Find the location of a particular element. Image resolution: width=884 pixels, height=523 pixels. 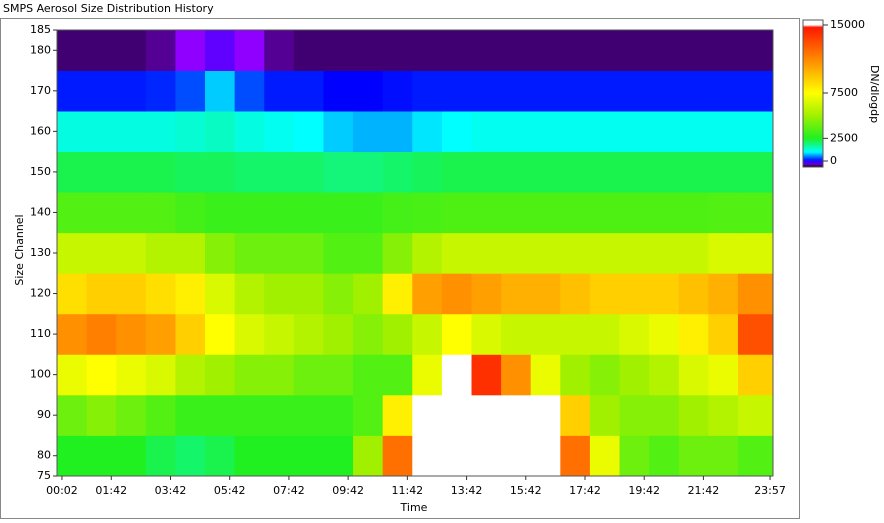

y-tick-label: 170 is located at coordinates (40, 90).